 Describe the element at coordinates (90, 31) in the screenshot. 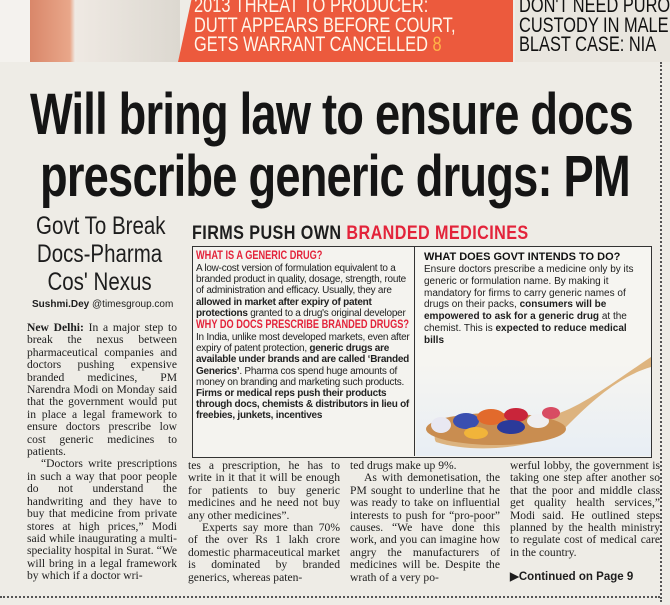

I see `teaser-photo` at that location.